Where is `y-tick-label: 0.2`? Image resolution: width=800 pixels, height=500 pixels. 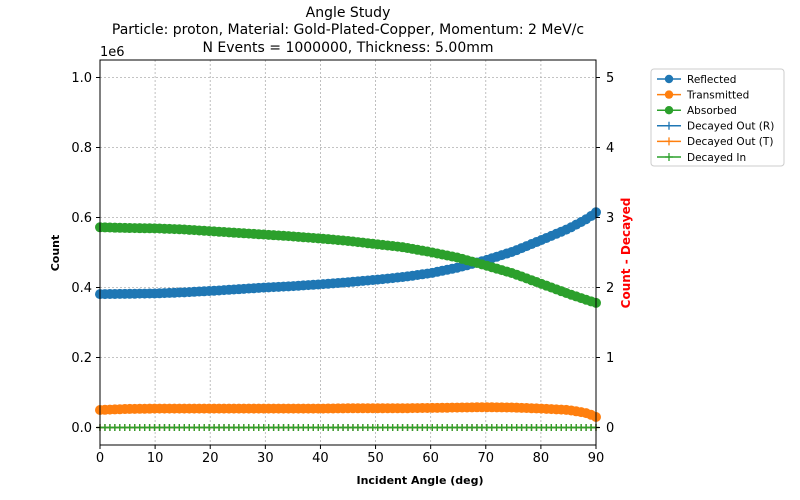 y-tick-label: 0.2 is located at coordinates (81, 358).